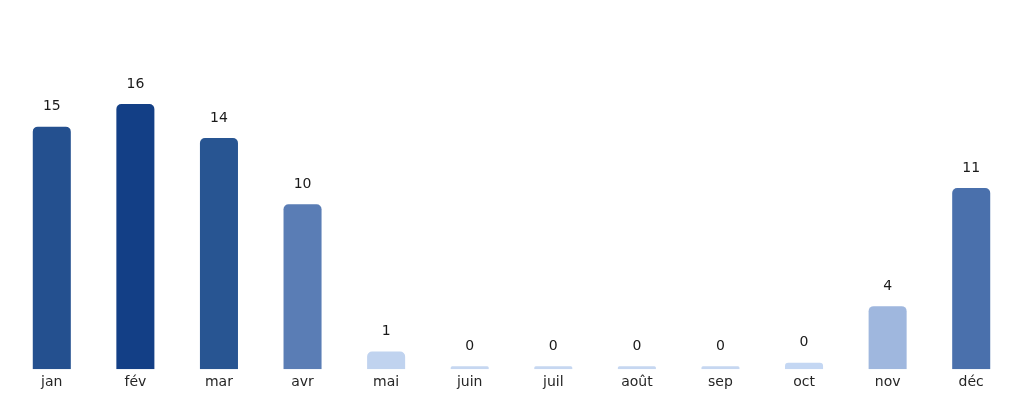 Image resolution: width=1024 pixels, height=404 pixels. What do you see at coordinates (219, 116) in the screenshot?
I see `data-label: 14` at bounding box center [219, 116].